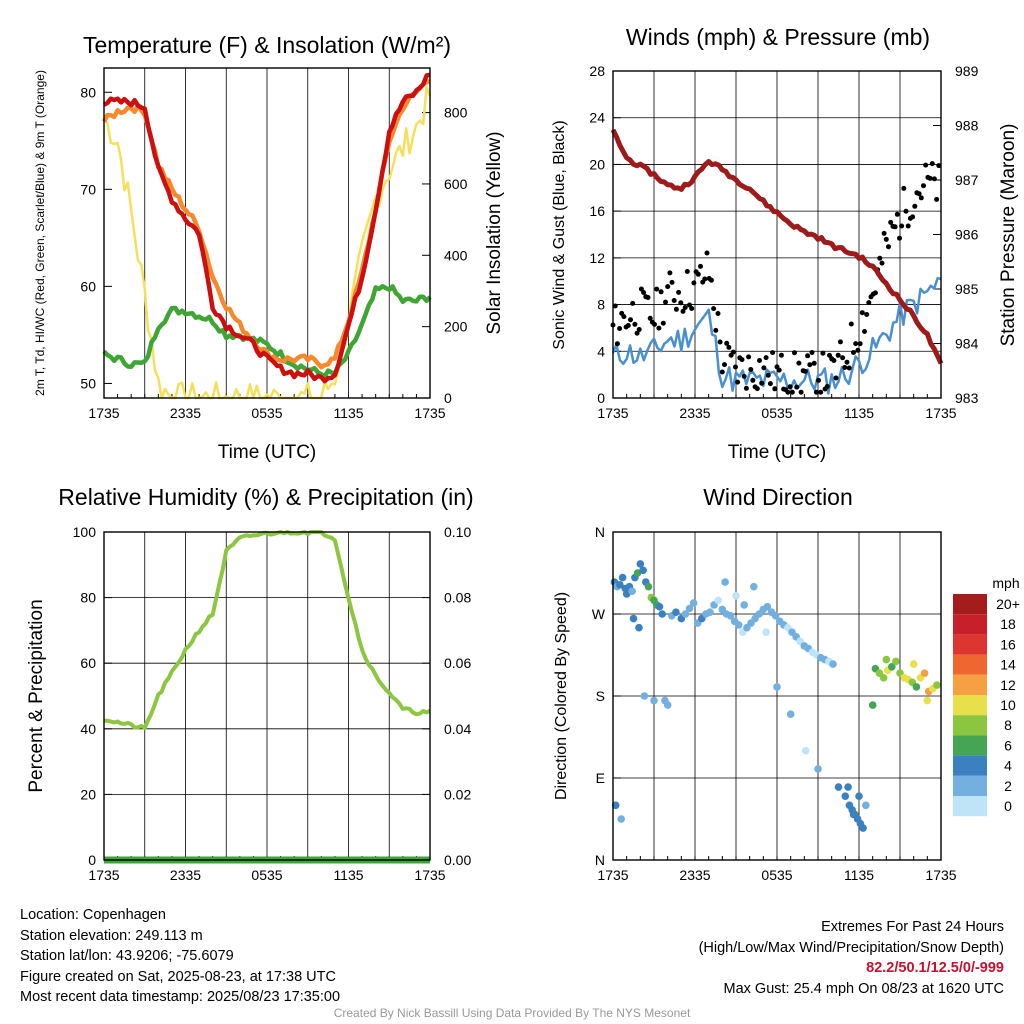 Image resolution: width=1024 pixels, height=1024 pixels. Describe the element at coordinates (597, 211) in the screenshot. I see `y-tick-label: 16` at that location.